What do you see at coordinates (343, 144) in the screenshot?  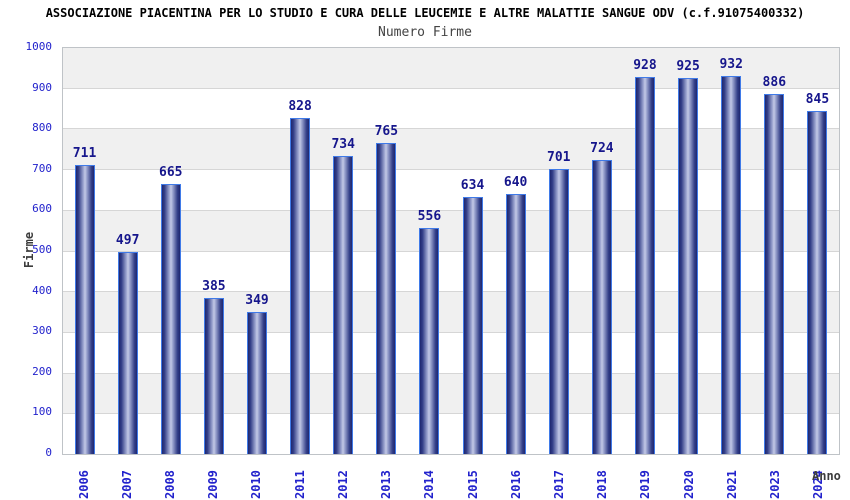 I see `bar-value-label: 734` at bounding box center [343, 144].